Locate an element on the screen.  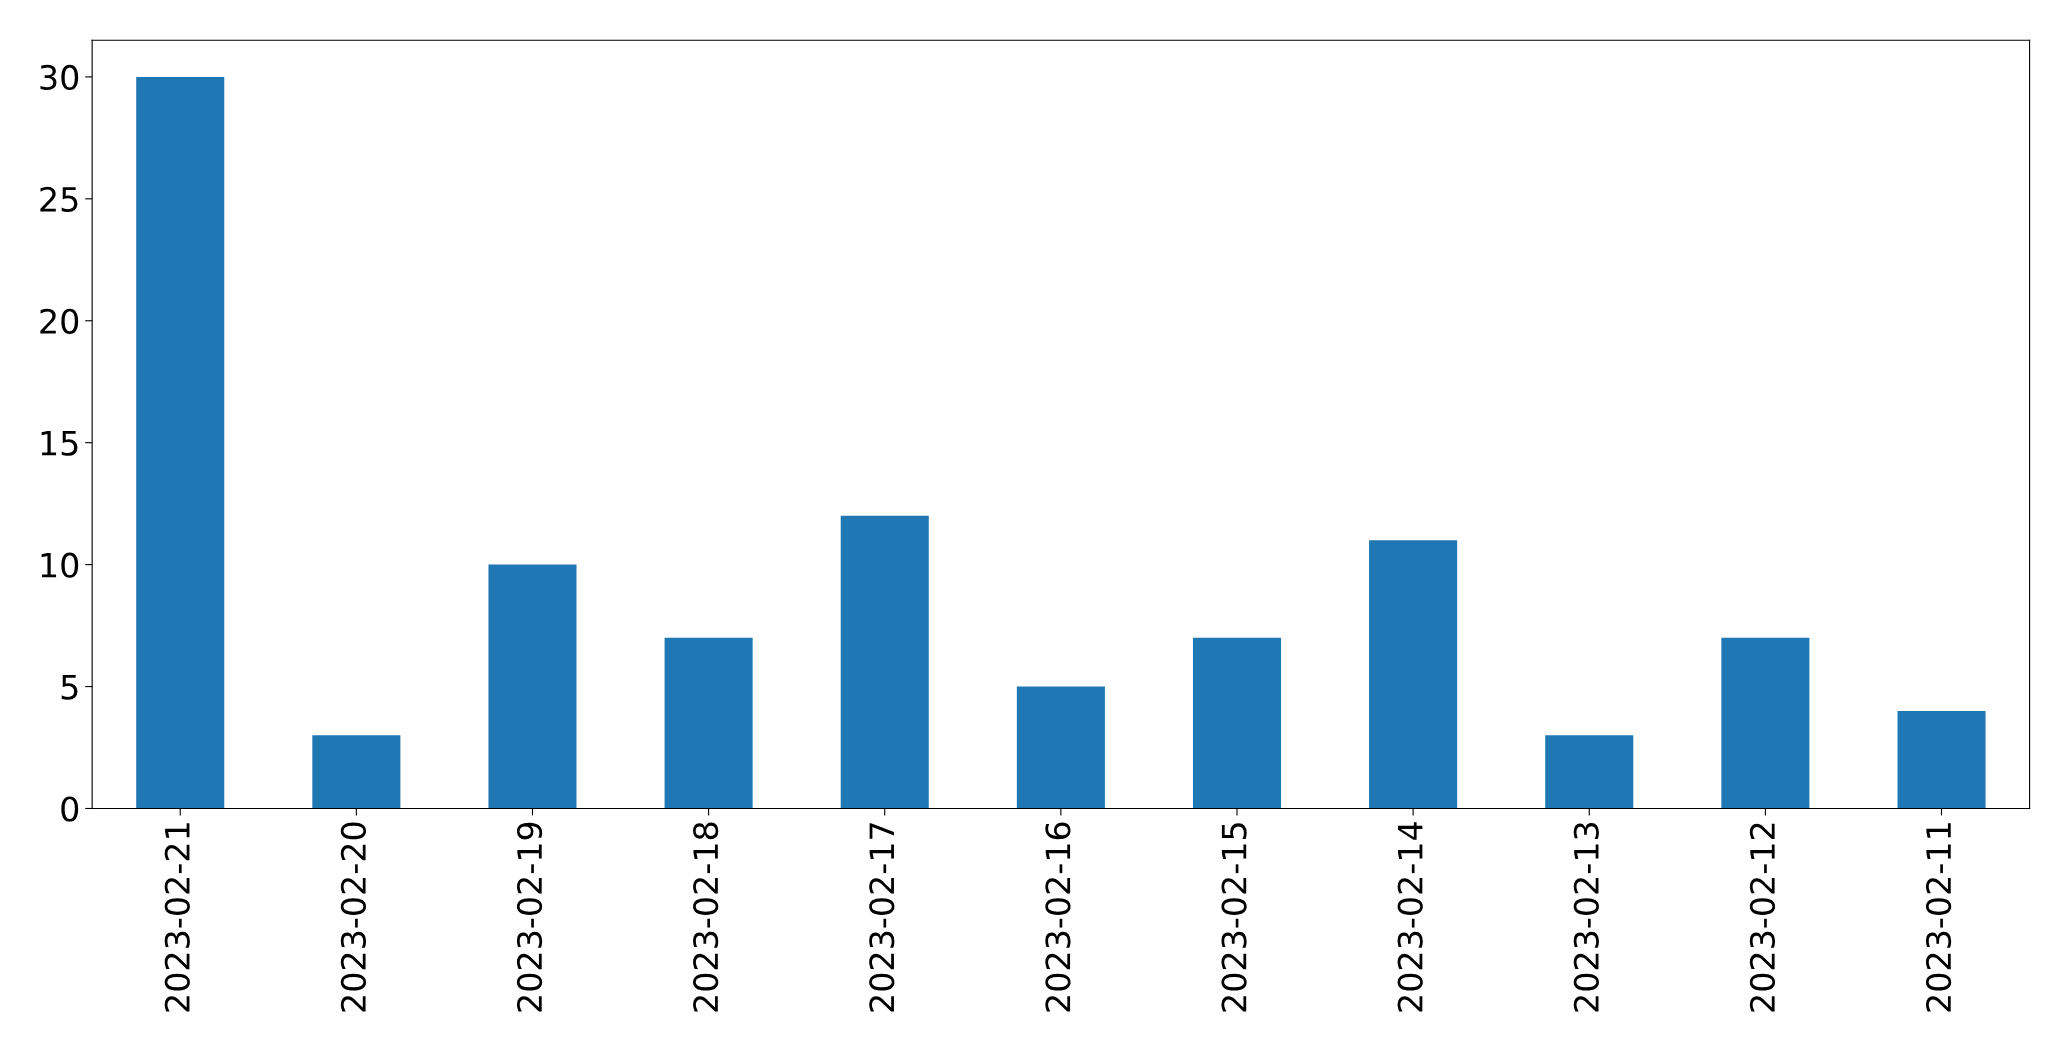
y-tick-label: 25 is located at coordinates (59, 199).